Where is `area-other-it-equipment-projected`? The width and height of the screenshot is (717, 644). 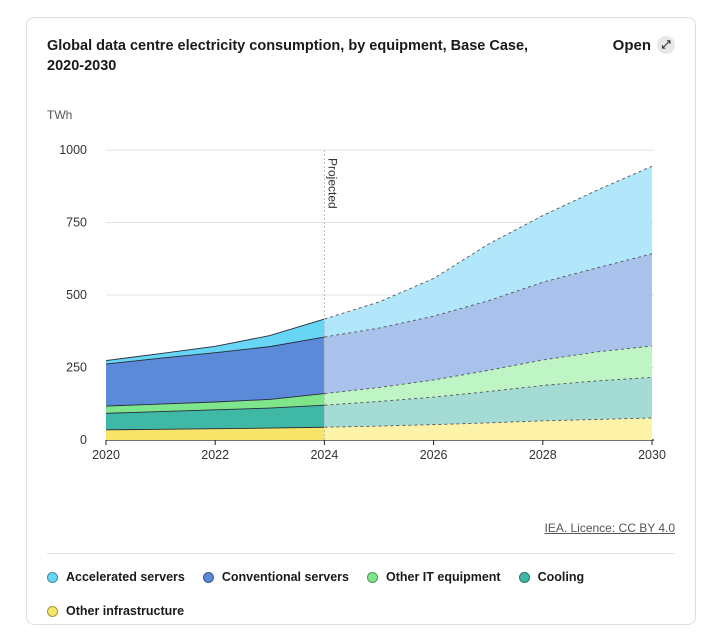
area-other-it-equipment-projected is located at coordinates (488, 376).